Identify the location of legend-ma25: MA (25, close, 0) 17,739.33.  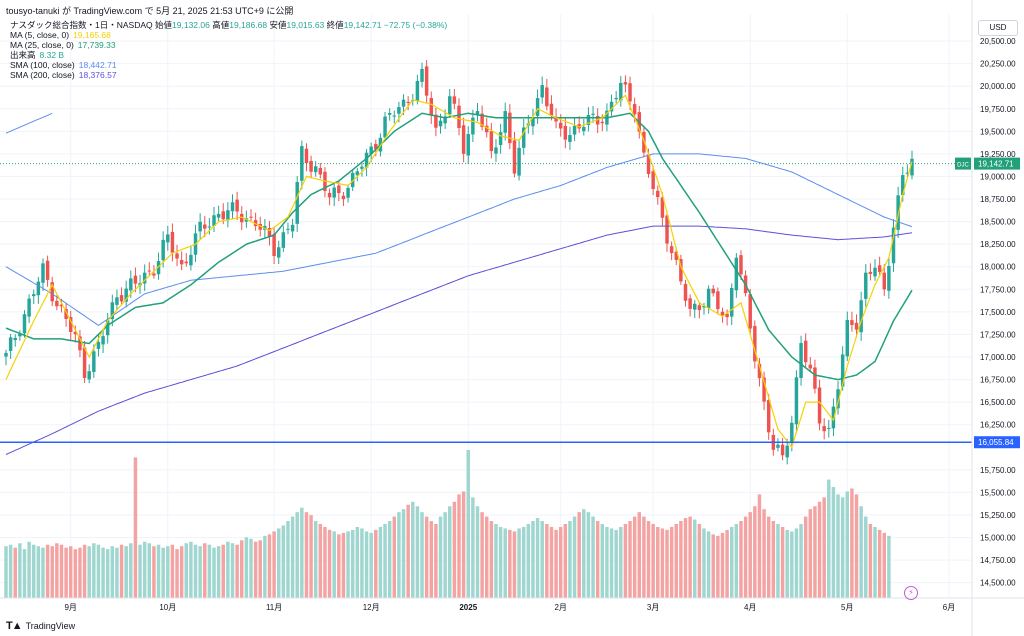
(228, 45).